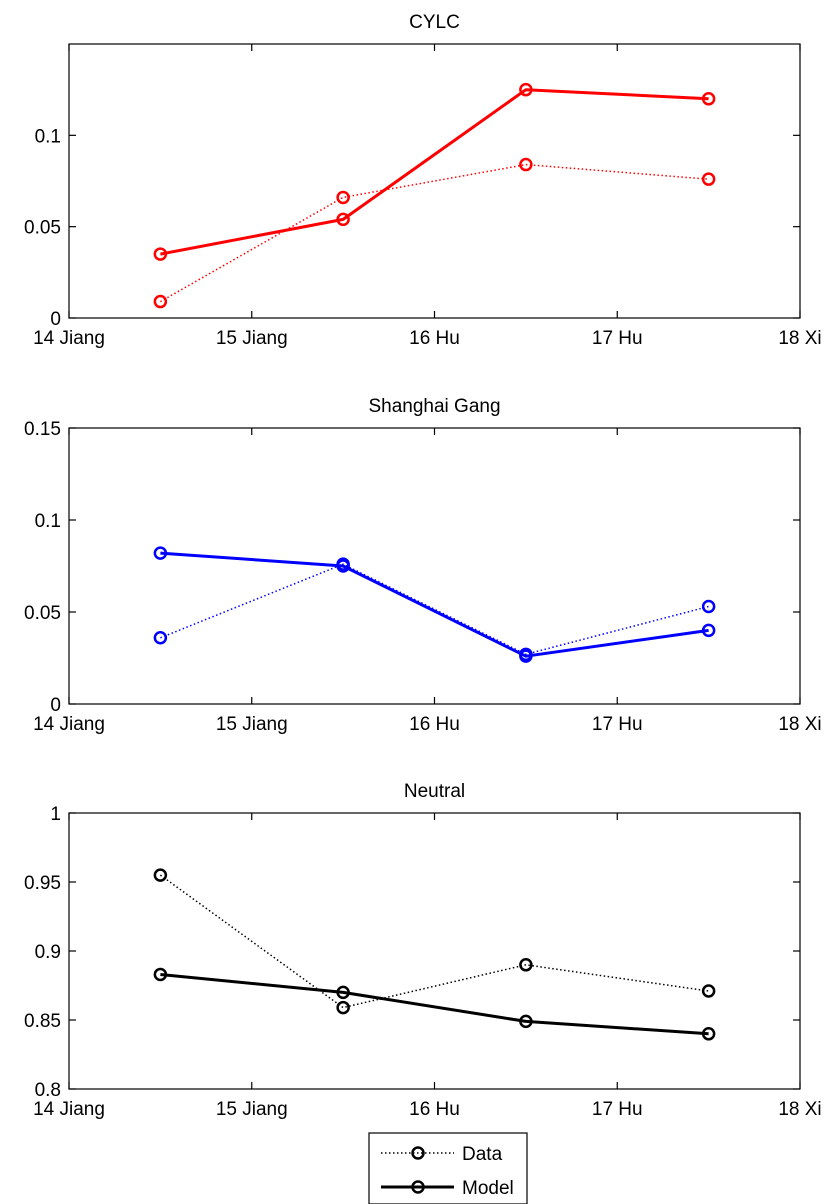  I want to click on legend-marker-model, so click(418, 1187).